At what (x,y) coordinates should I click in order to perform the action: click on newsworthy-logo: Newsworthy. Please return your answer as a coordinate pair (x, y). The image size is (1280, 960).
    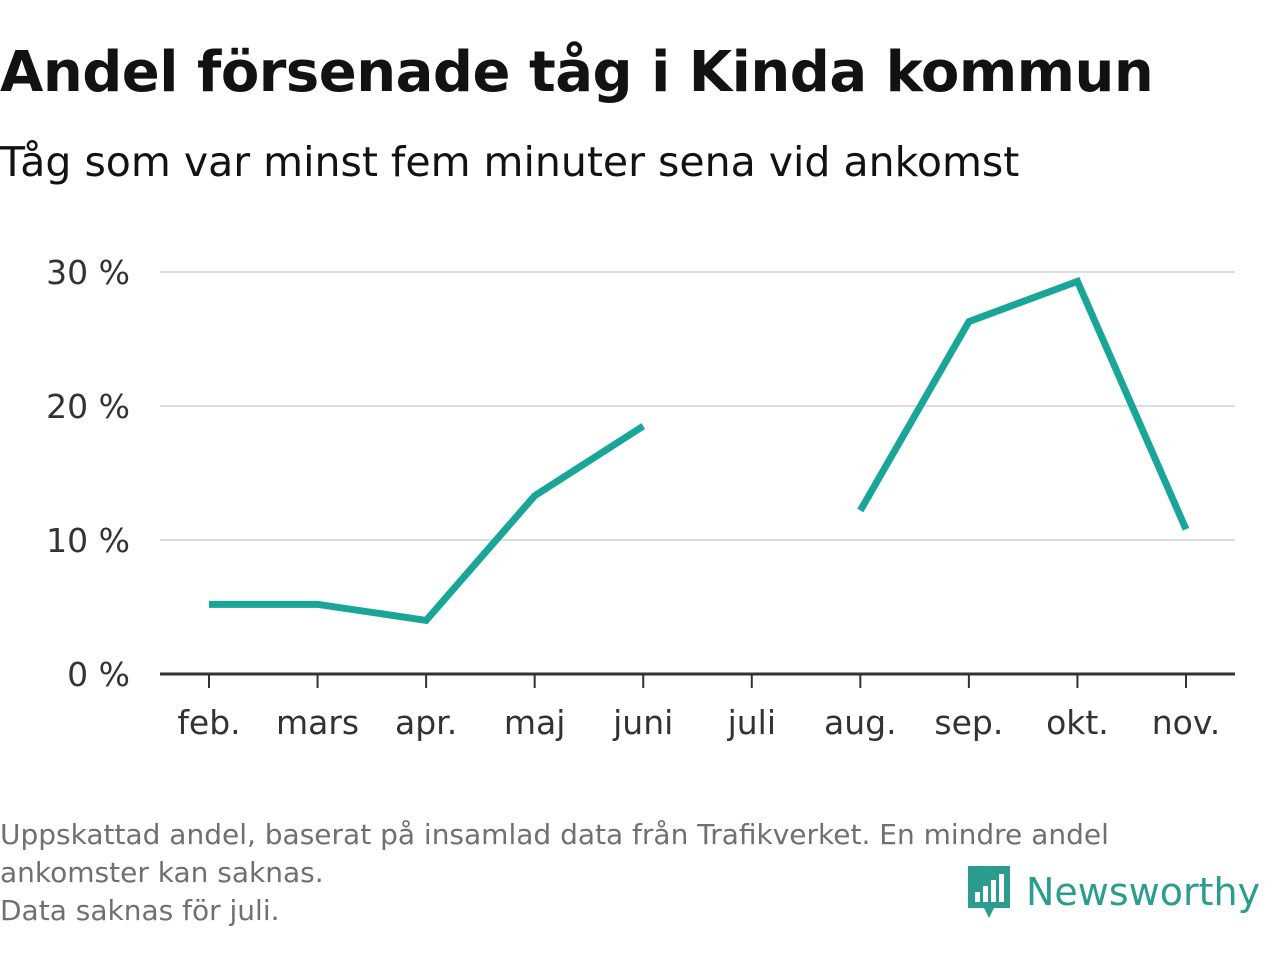
    Looking at the image, I should click on (1112, 892).